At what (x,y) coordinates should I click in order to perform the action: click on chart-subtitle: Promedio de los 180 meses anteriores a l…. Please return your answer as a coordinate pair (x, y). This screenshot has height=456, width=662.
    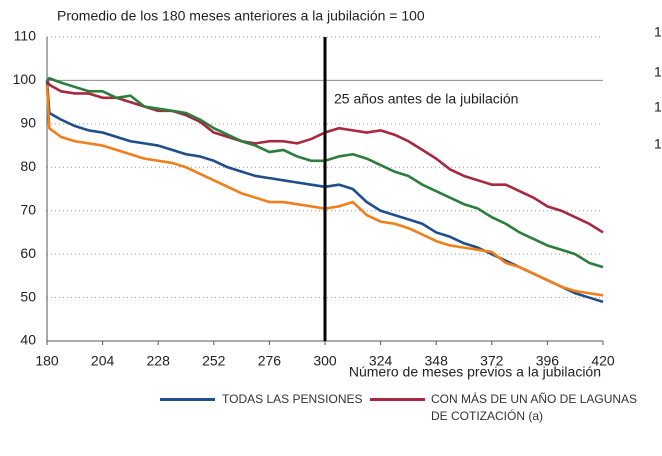
    Looking at the image, I should click on (241, 16).